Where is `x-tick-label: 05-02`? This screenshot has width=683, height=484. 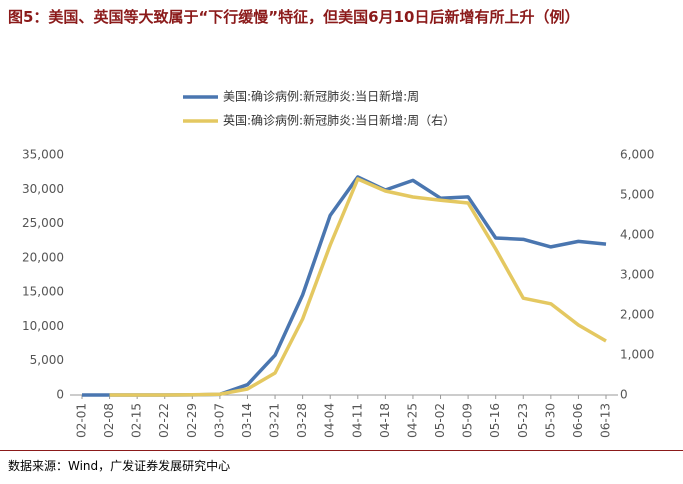 x-tick-label: 05-02 is located at coordinates (440, 420).